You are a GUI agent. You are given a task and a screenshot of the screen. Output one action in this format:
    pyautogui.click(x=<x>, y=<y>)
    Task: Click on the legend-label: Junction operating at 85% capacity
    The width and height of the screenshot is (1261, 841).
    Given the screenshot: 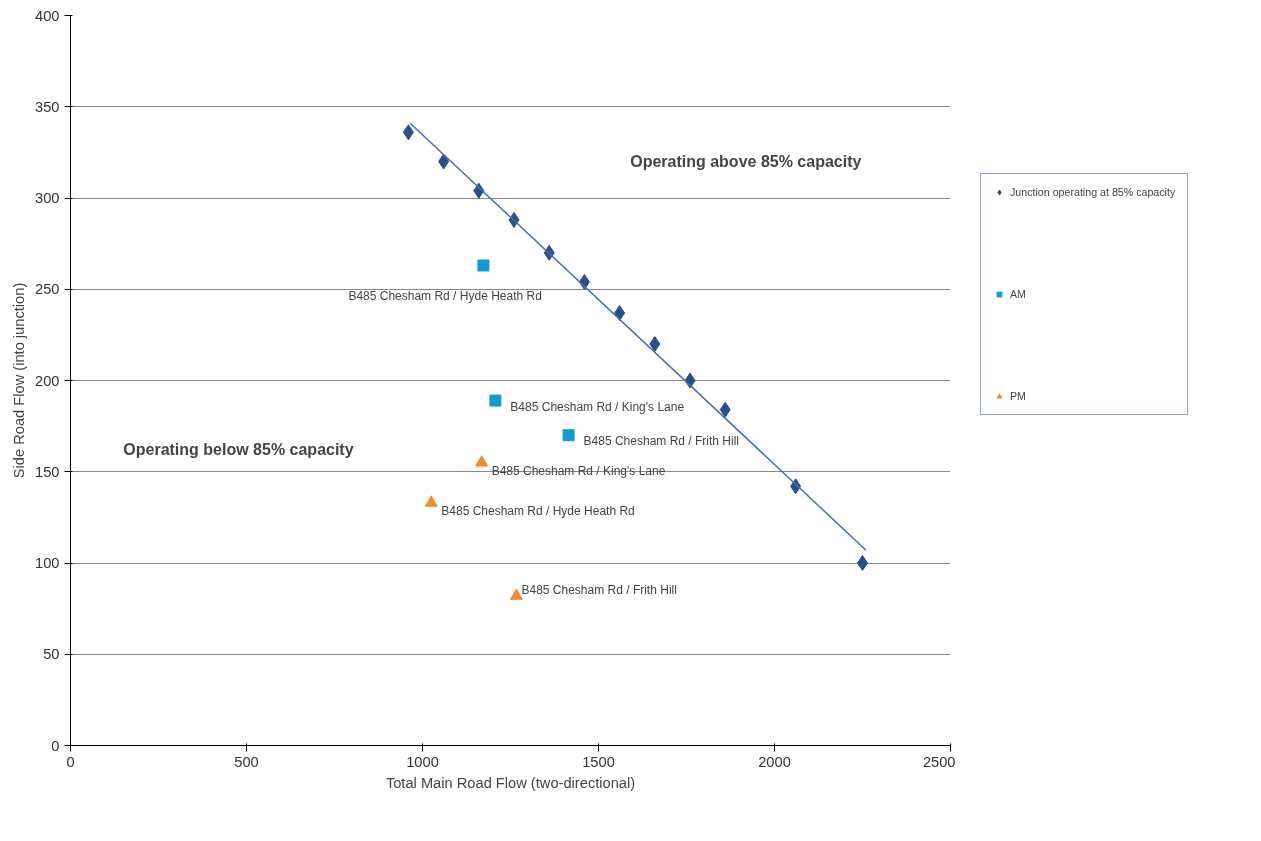 What is the action you would take?
    pyautogui.click(x=1093, y=192)
    